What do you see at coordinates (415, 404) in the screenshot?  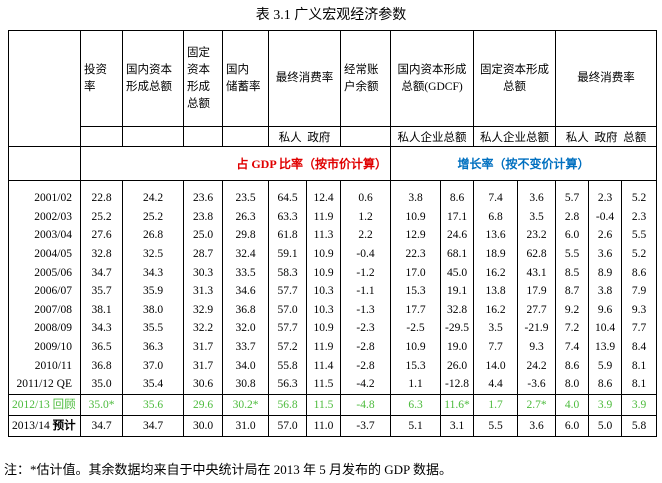 I see `data-cell: 6.3` at bounding box center [415, 404].